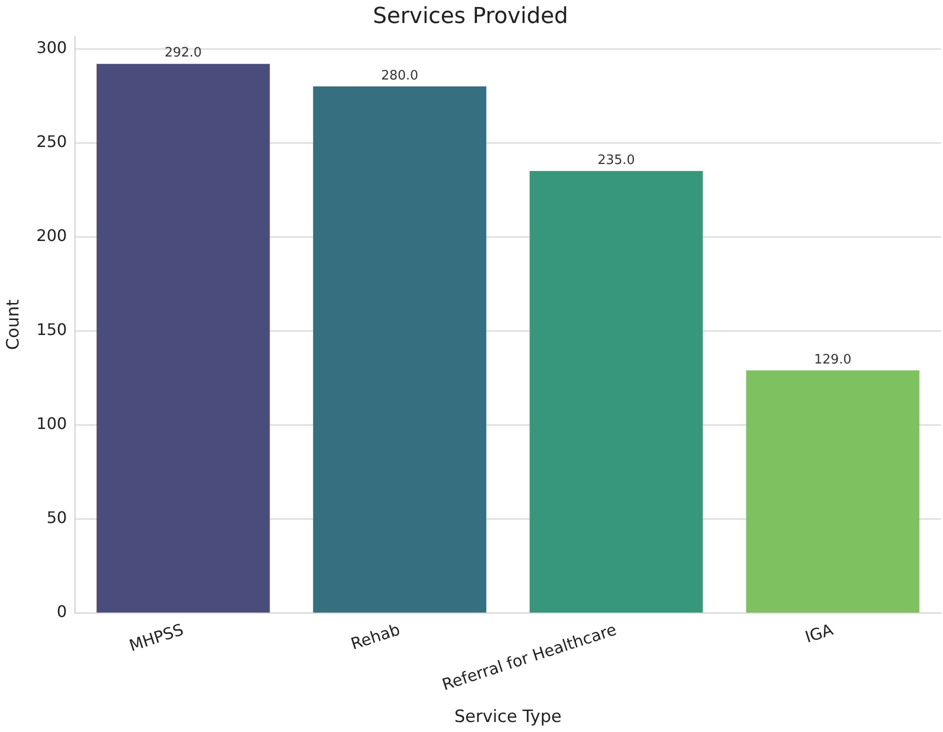  What do you see at coordinates (51, 424) in the screenshot?
I see `y-tick-label: 100` at bounding box center [51, 424].